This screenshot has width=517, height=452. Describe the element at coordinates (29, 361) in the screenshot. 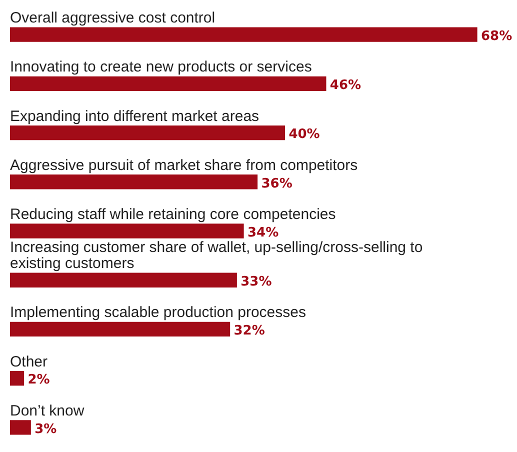

I see `y-tick-label: Other` at that location.